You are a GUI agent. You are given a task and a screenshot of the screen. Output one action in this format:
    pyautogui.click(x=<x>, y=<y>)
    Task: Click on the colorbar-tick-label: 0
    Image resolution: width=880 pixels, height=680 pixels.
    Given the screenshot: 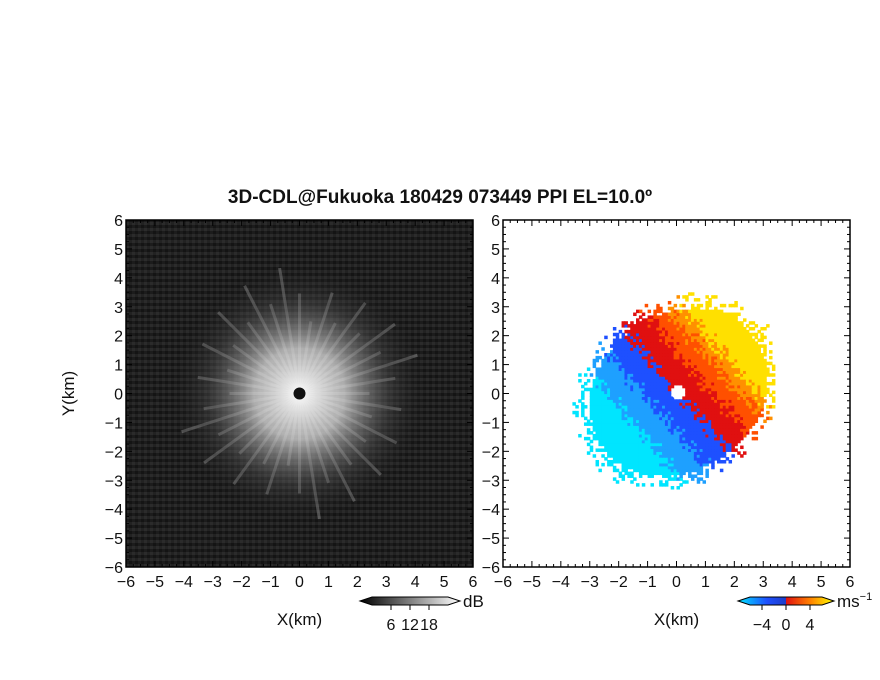 What is the action you would take?
    pyautogui.click(x=786, y=625)
    